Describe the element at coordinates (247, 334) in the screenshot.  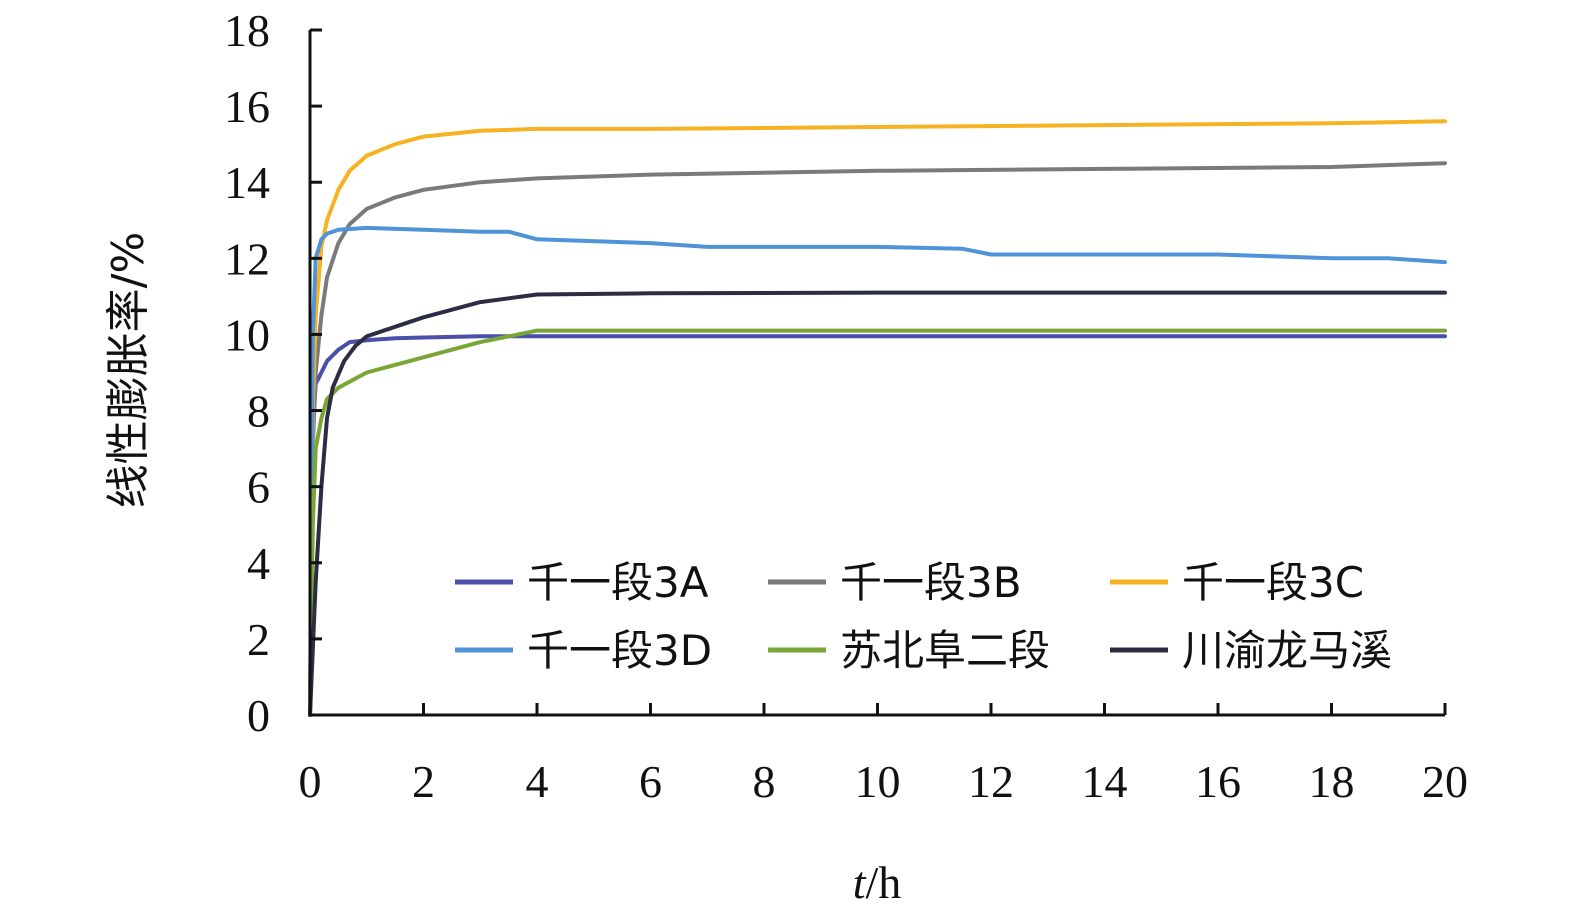
I see `y-tick-label: 10` at that location.